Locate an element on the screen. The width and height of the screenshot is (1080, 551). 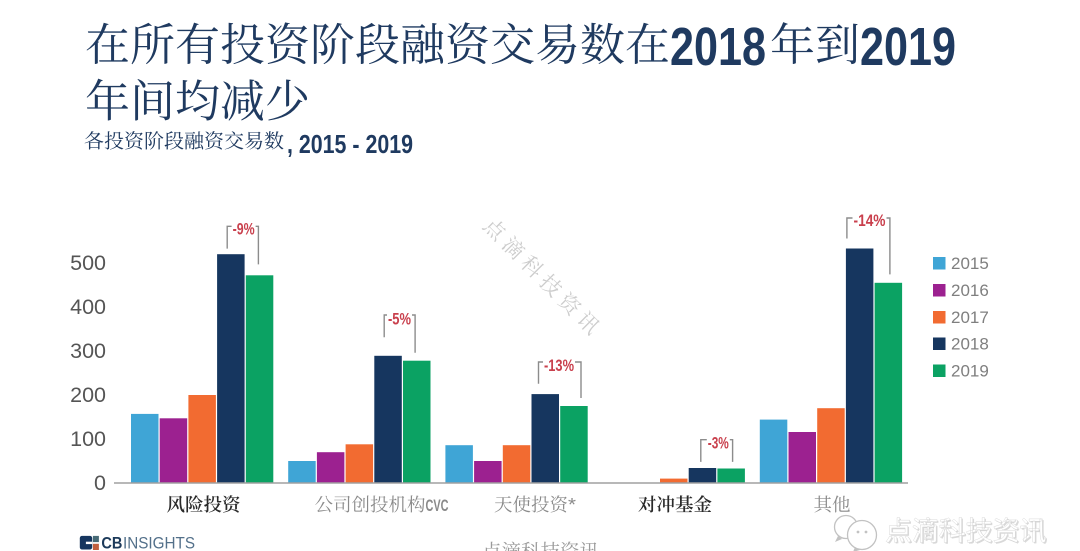
svg-text: 0 is located at coordinates (100, 483).